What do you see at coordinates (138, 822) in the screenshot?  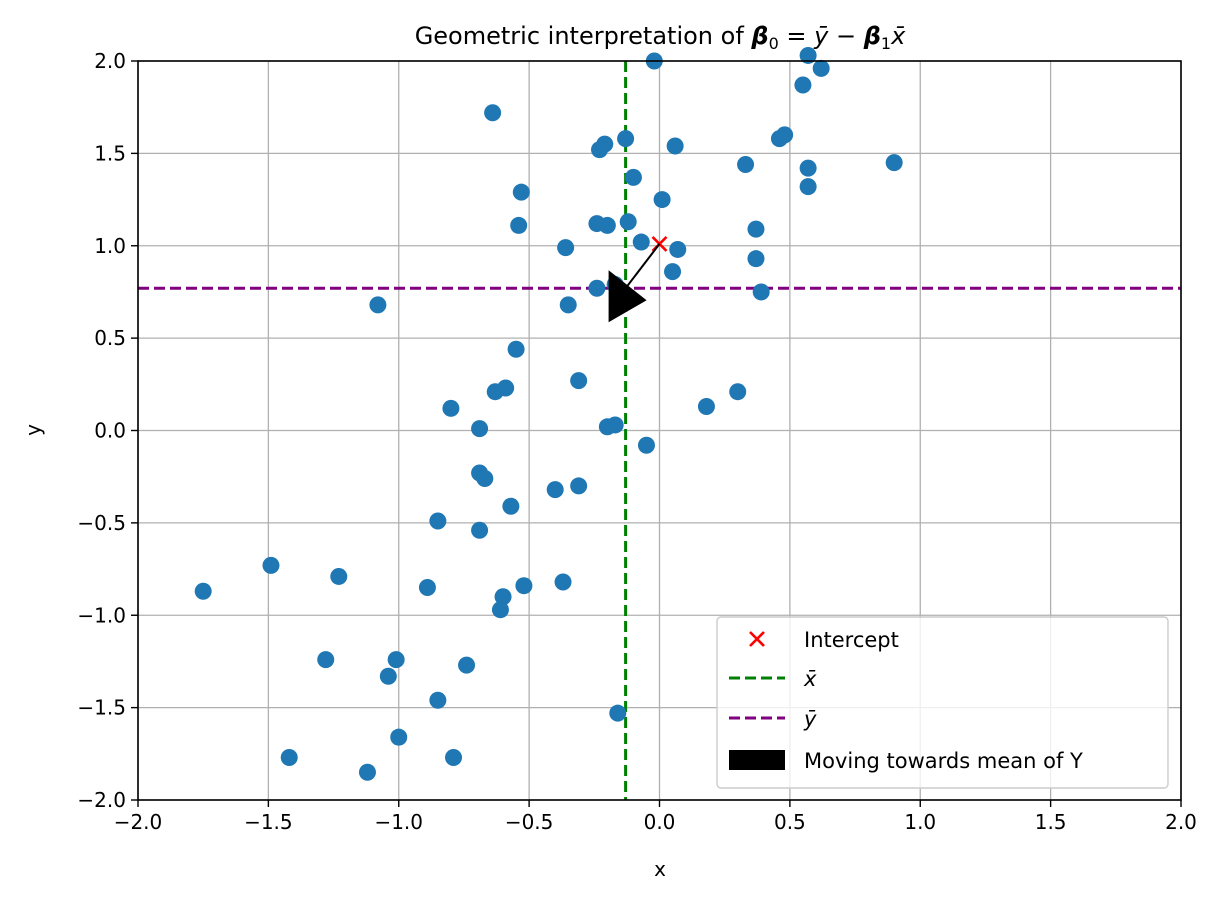 I see `x-tick-label: −2.0` at bounding box center [138, 822].